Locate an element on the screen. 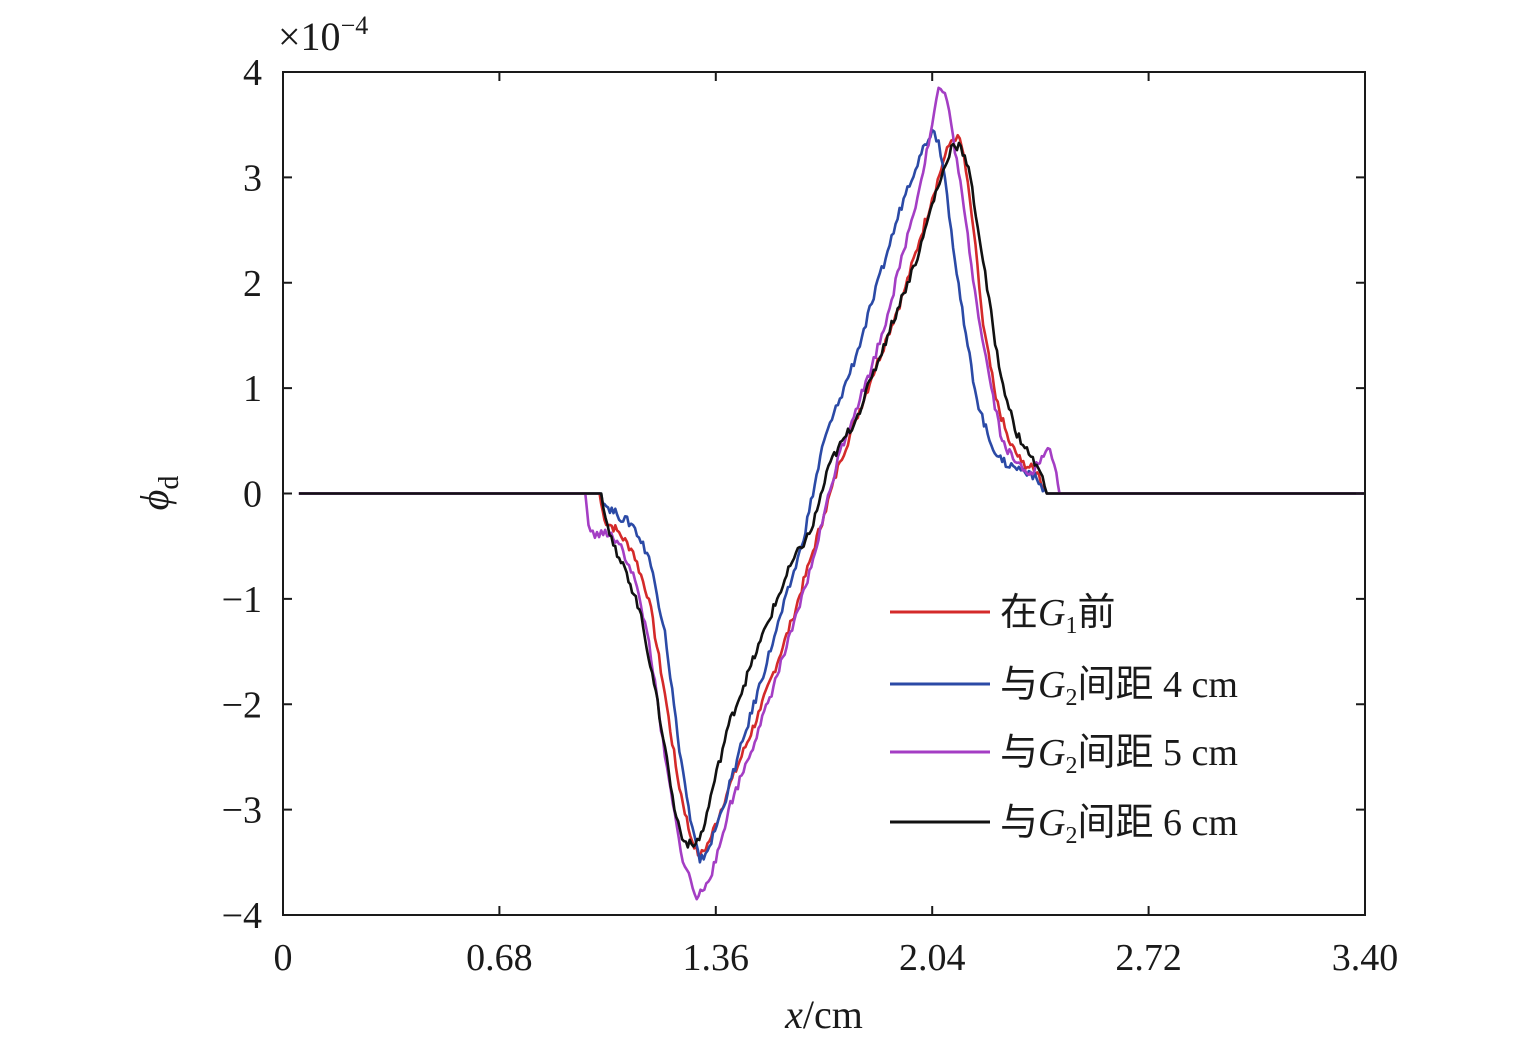 This screenshot has height=1043, width=1535. y-axis-label: ϕd is located at coordinates (158, 493).